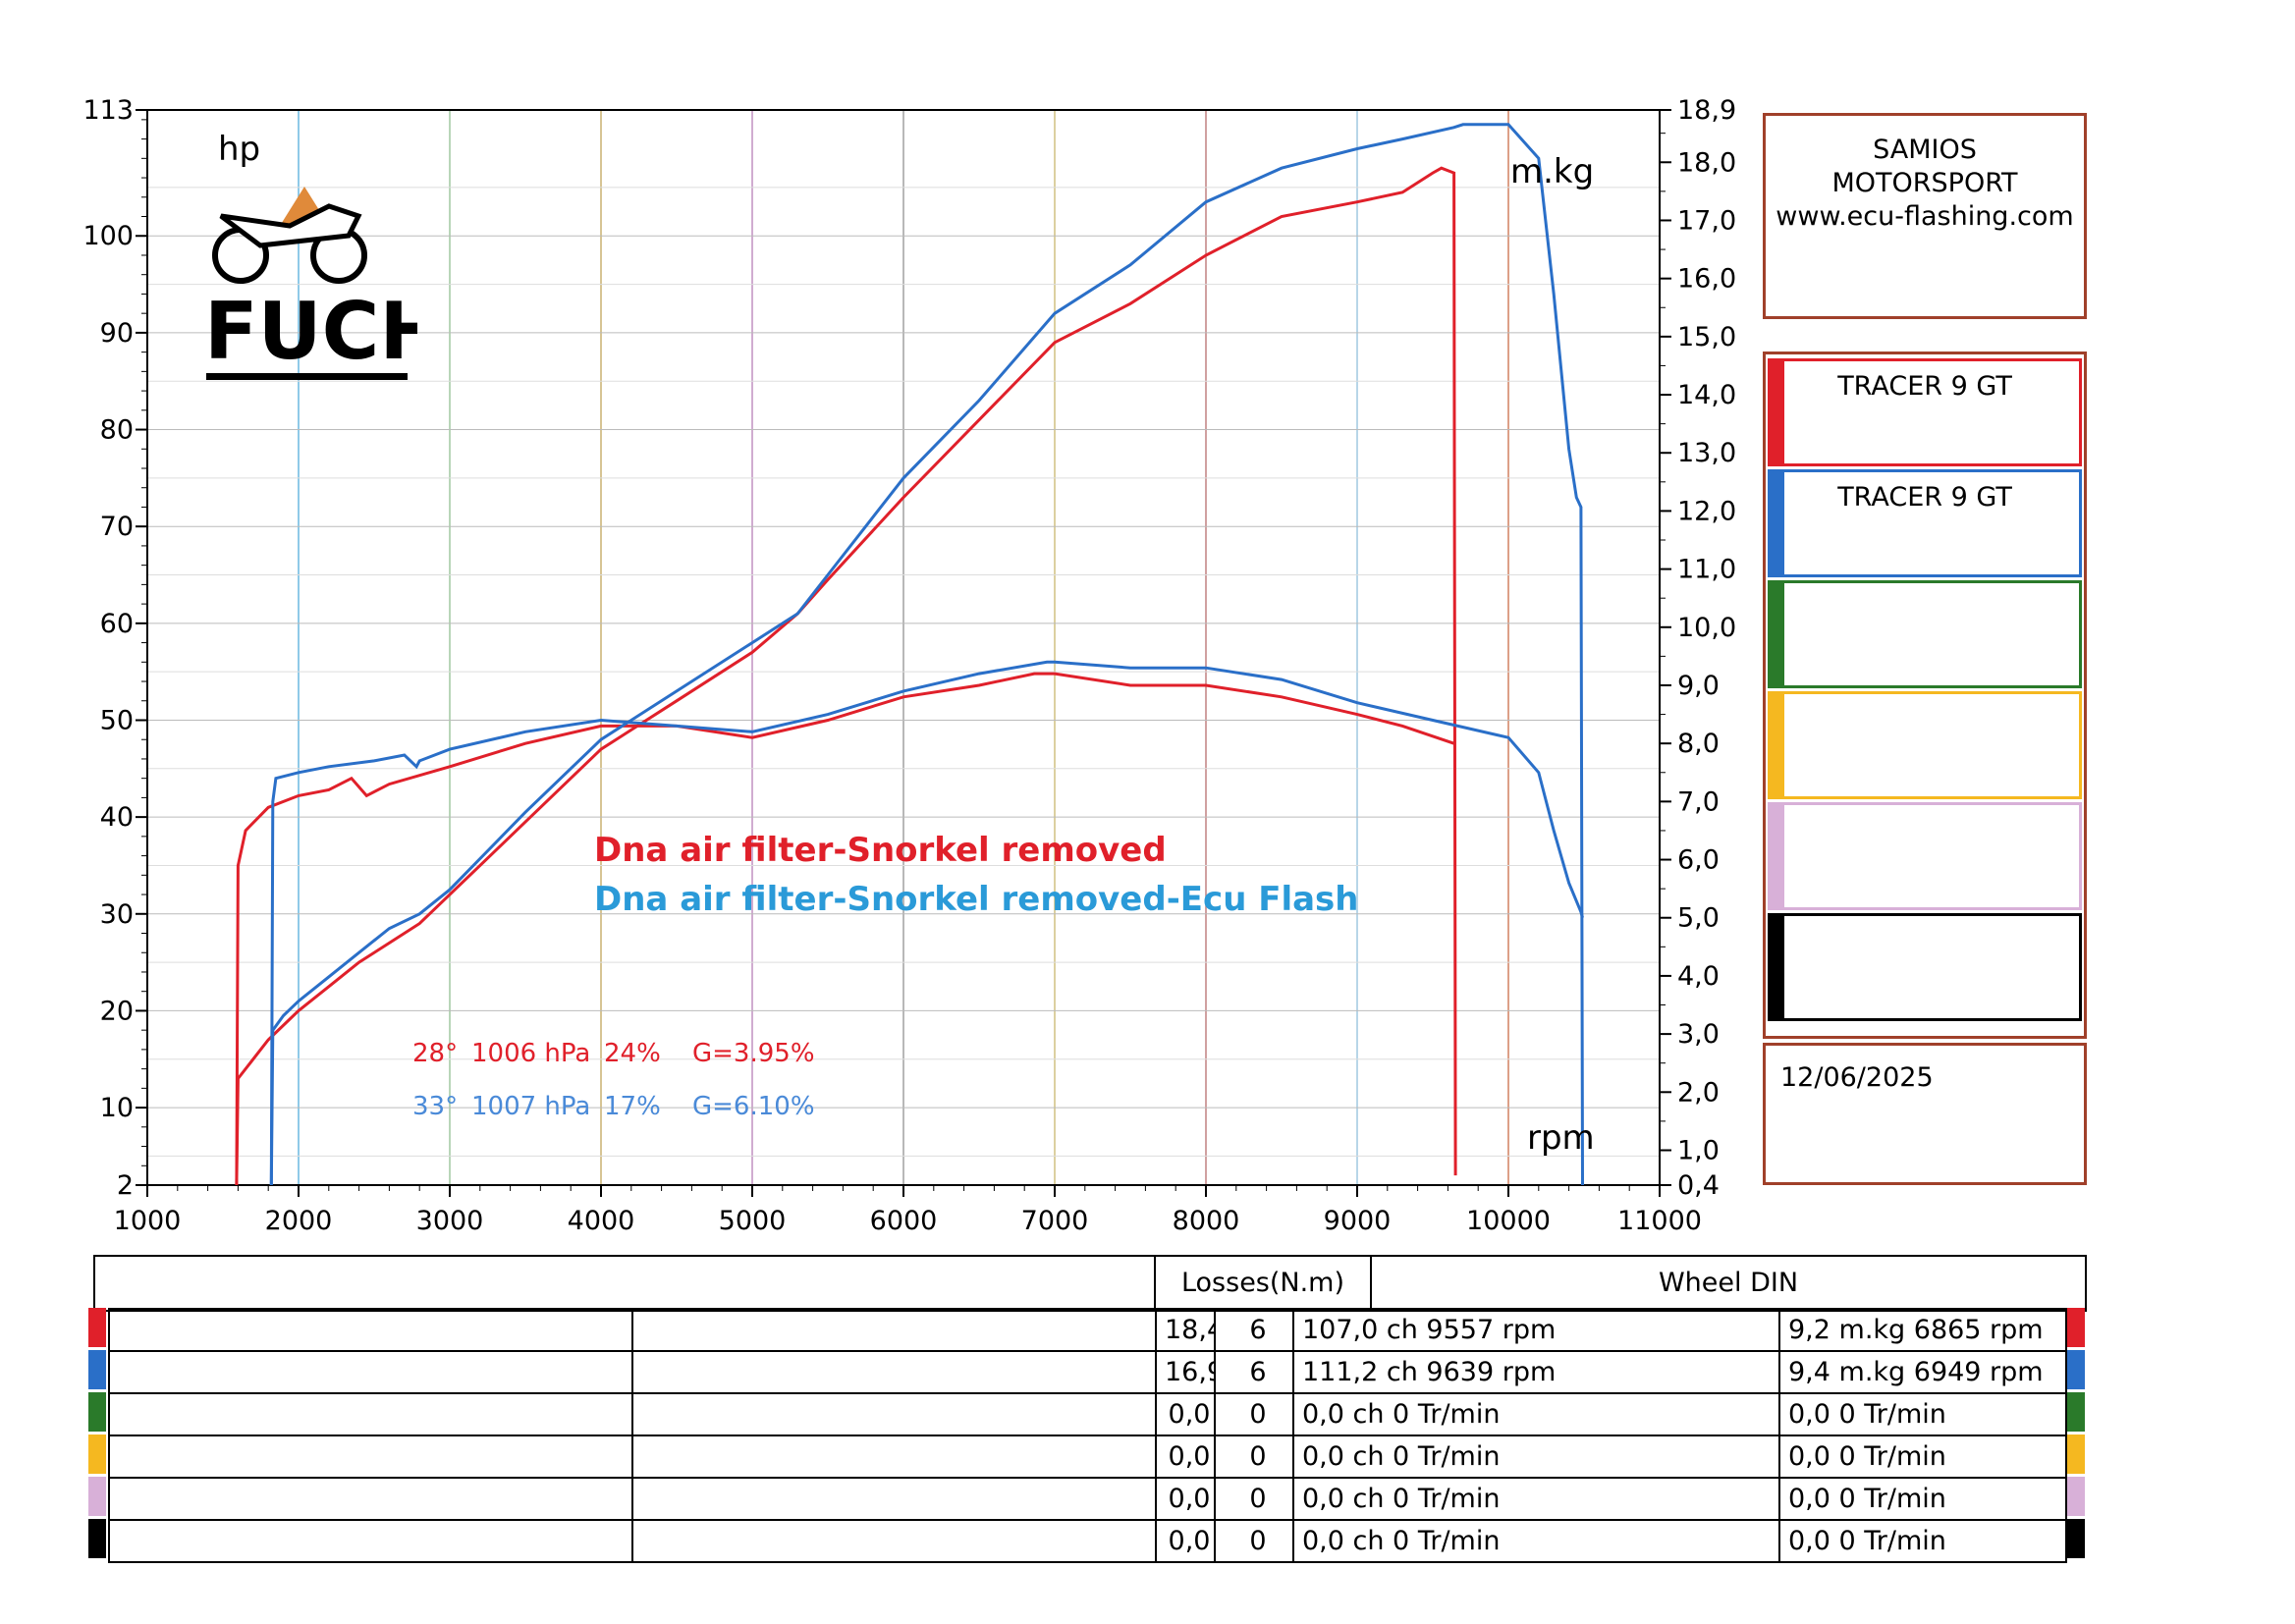 The image size is (2295, 1624). I want to click on right-tick-label: 18,0, so click(1706, 162).